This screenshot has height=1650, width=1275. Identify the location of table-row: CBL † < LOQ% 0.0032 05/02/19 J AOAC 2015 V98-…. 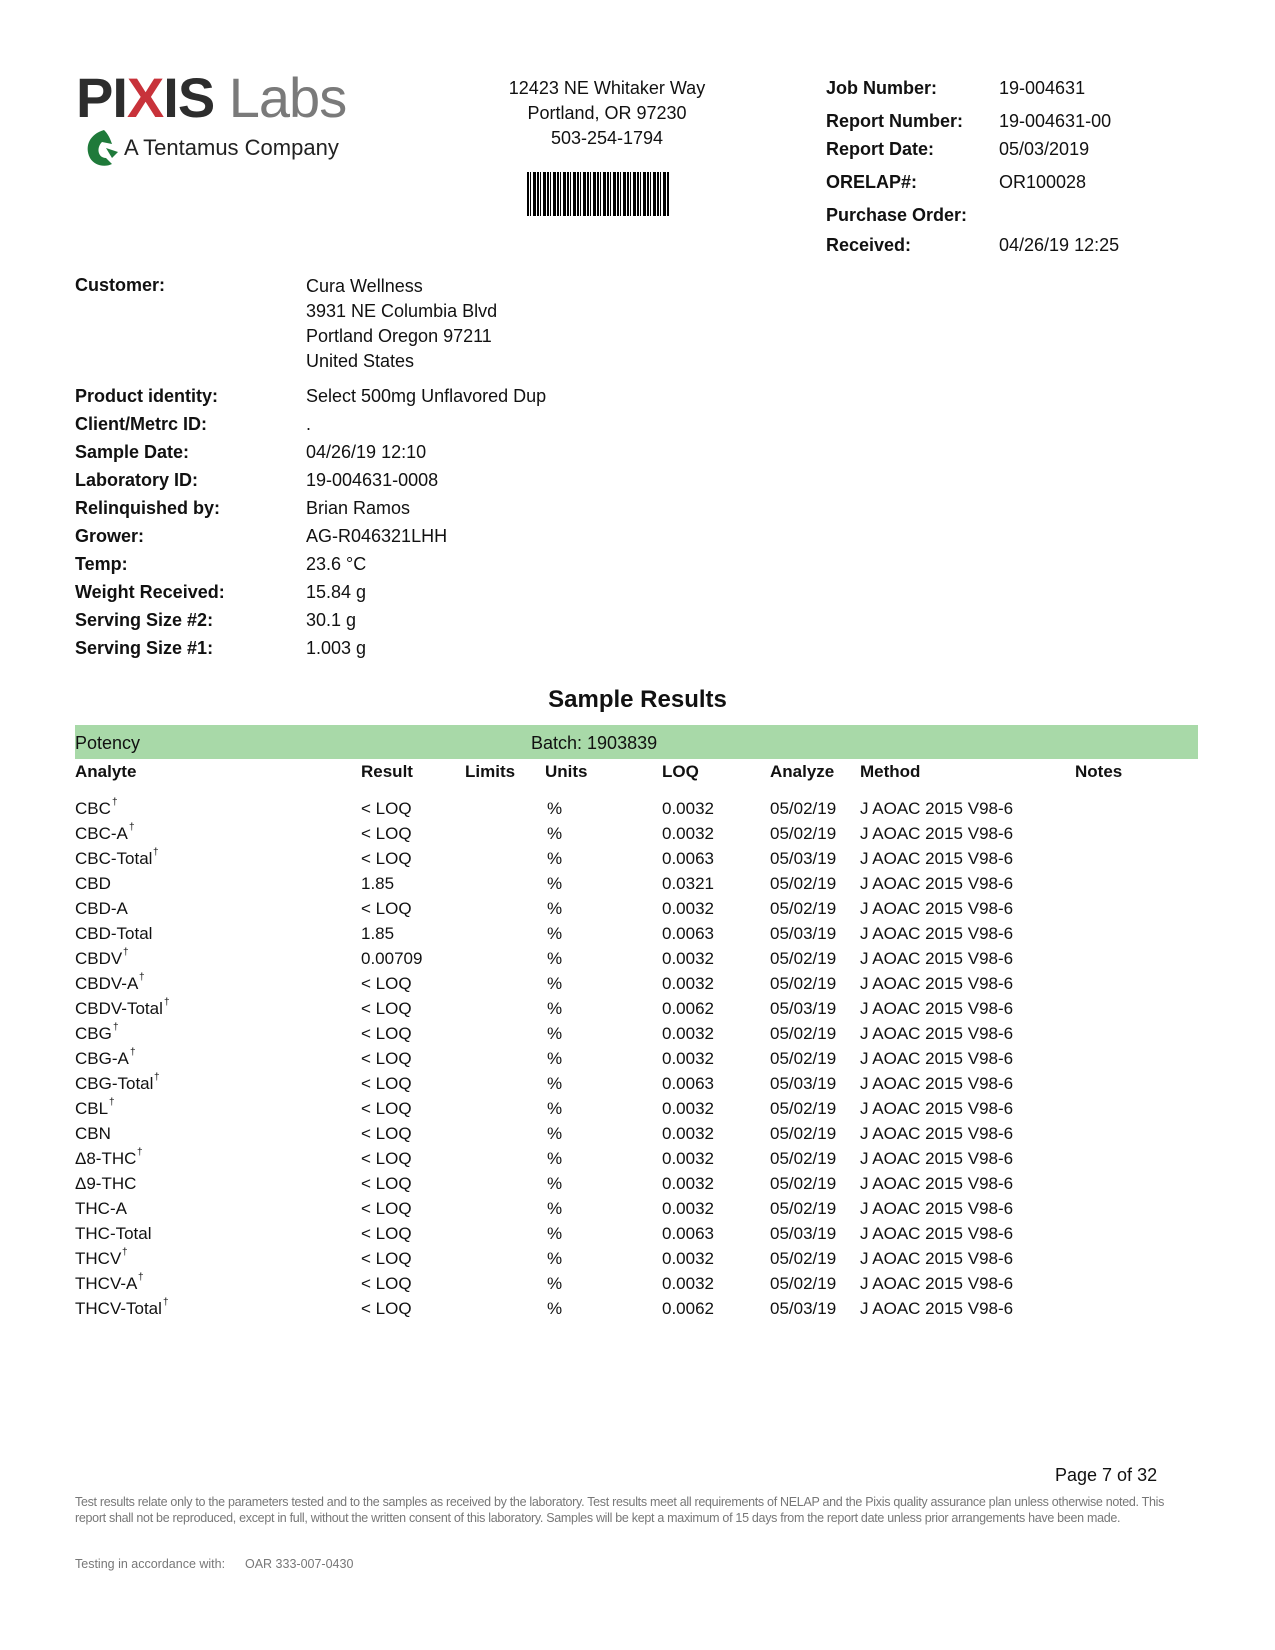
(637, 1110).